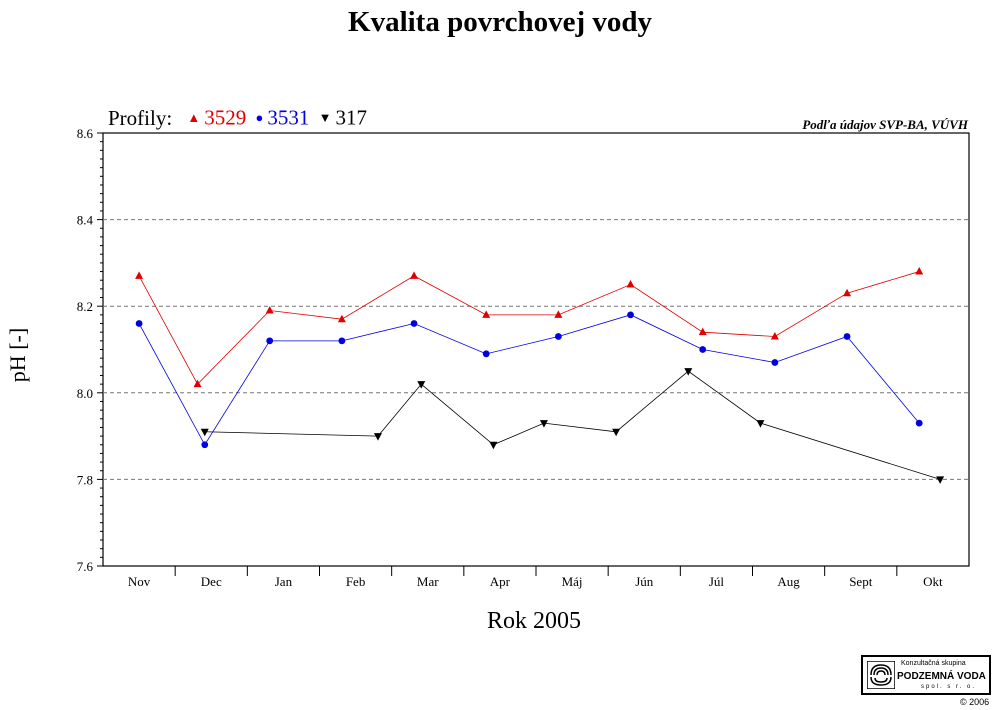 The image size is (1000, 710). Describe the element at coordinates (140, 117) in the screenshot. I see `legend-label: Profily:` at that location.